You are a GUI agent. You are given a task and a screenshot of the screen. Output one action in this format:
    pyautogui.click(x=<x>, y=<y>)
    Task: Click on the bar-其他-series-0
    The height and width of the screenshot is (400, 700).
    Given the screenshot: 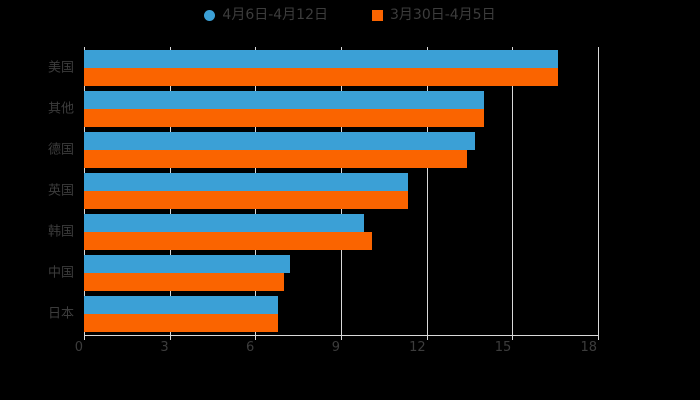 What is the action you would take?
    pyautogui.click(x=284, y=99)
    